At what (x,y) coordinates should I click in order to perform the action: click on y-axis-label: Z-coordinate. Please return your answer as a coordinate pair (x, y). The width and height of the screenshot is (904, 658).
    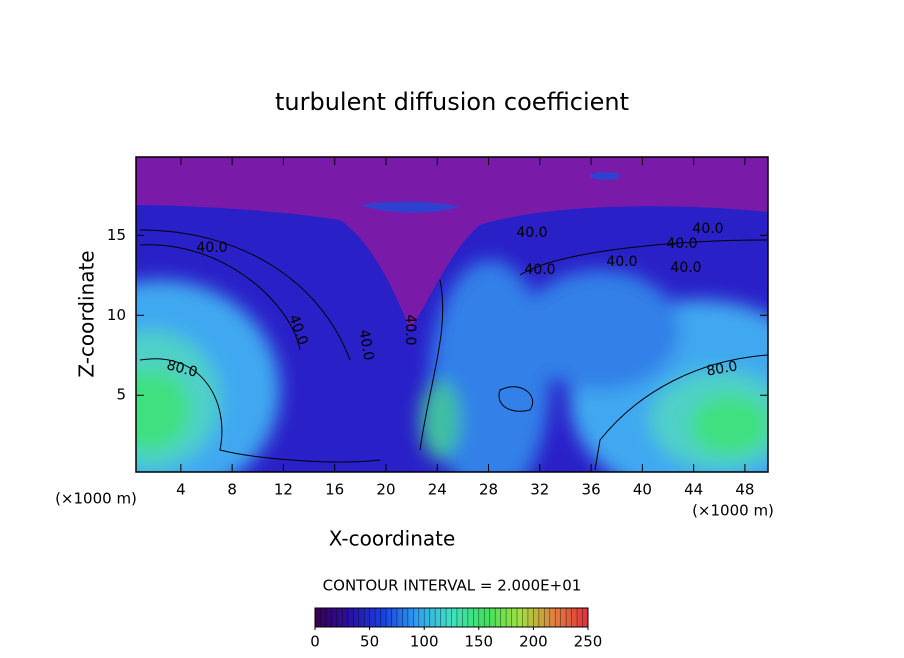
    Looking at the image, I should click on (87, 313).